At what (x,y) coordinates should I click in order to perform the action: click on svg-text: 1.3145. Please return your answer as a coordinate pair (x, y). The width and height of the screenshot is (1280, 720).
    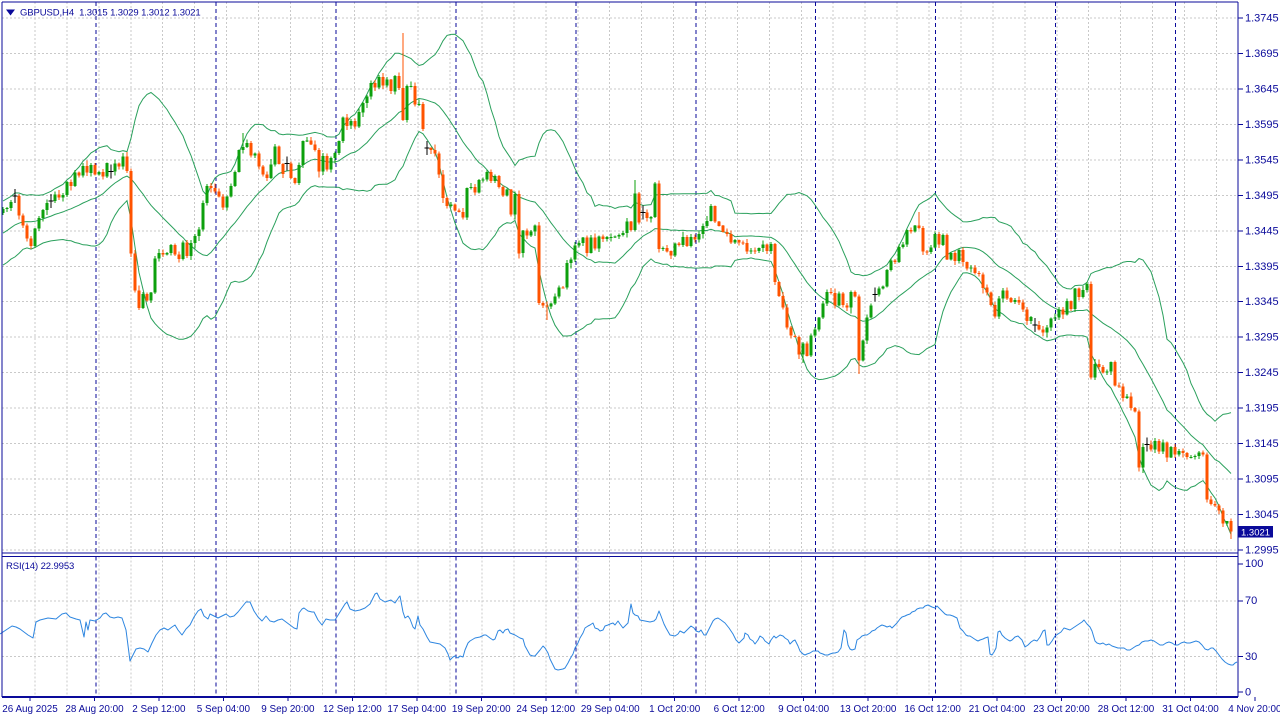
    Looking at the image, I should click on (1262, 444).